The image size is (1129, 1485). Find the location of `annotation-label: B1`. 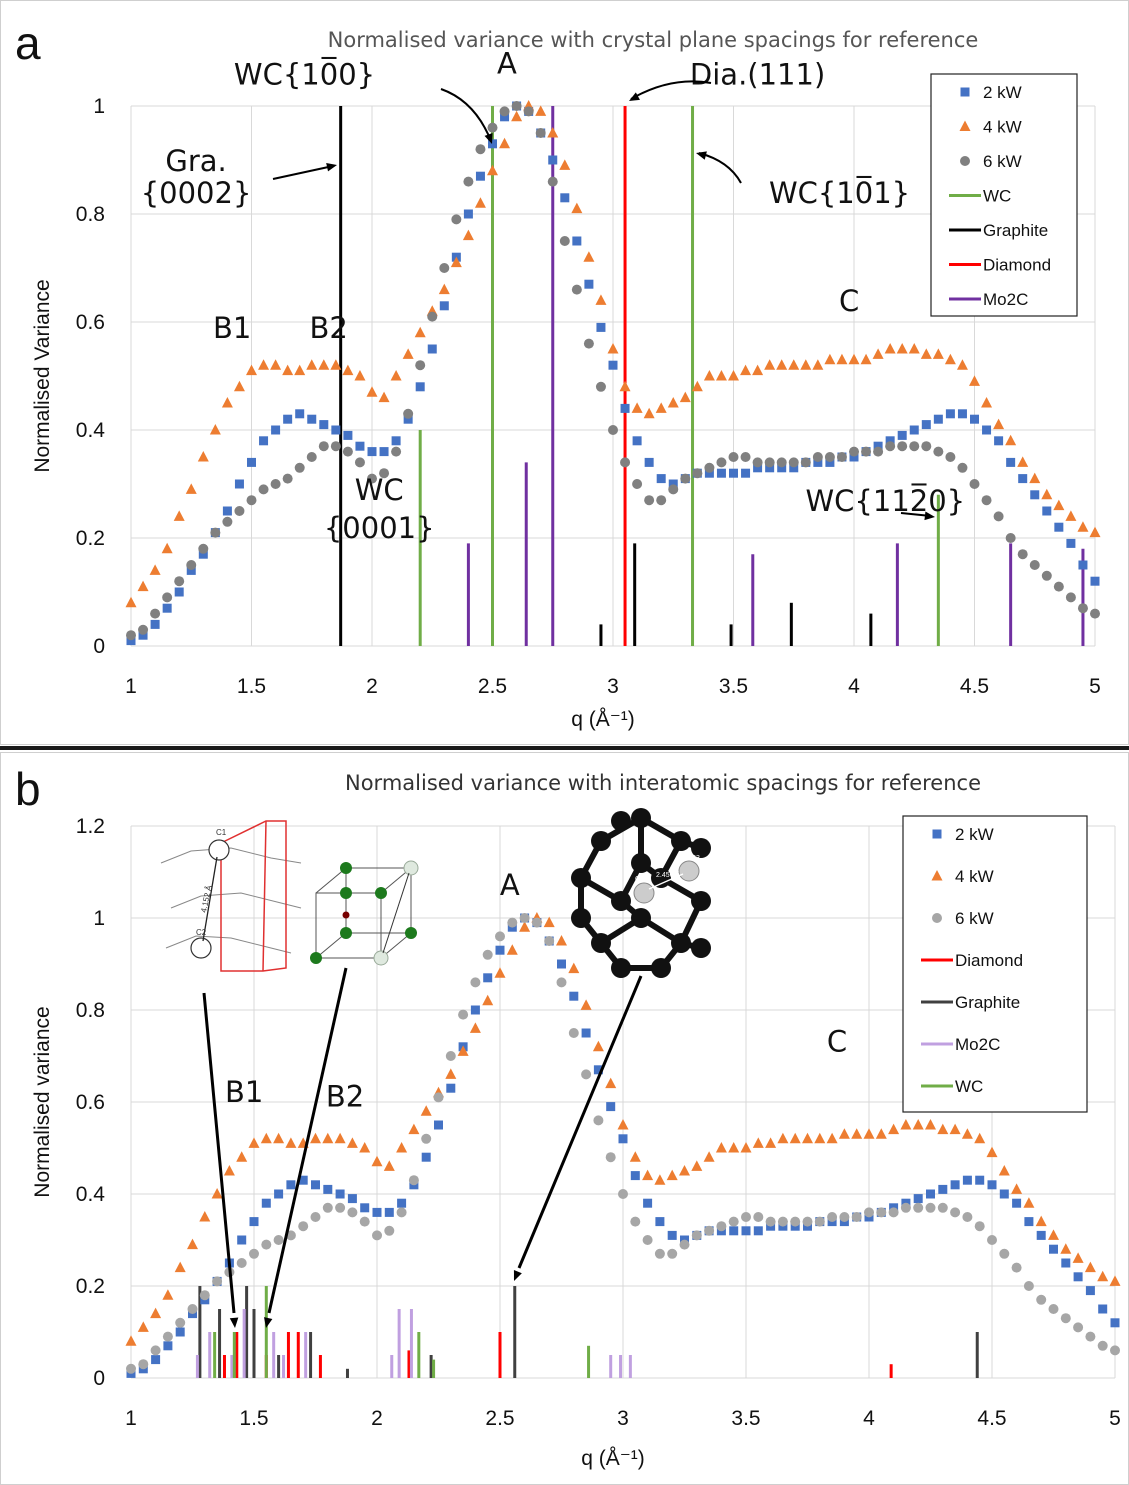

annotation-label: B1 is located at coordinates (244, 1092).